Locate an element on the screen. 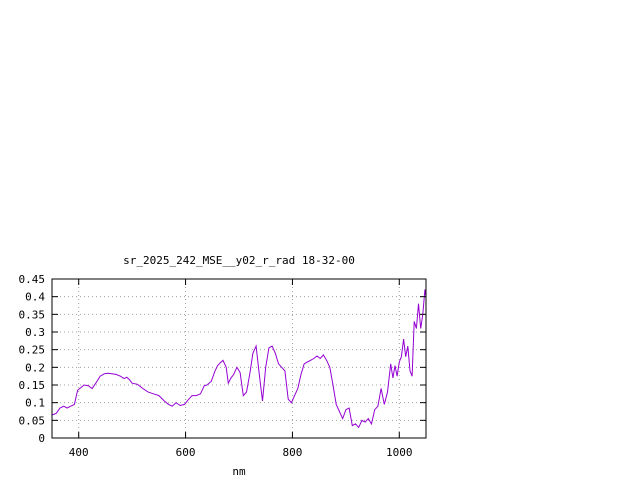 The image size is (640, 480). x-tick-label: 1000 is located at coordinates (399, 452).